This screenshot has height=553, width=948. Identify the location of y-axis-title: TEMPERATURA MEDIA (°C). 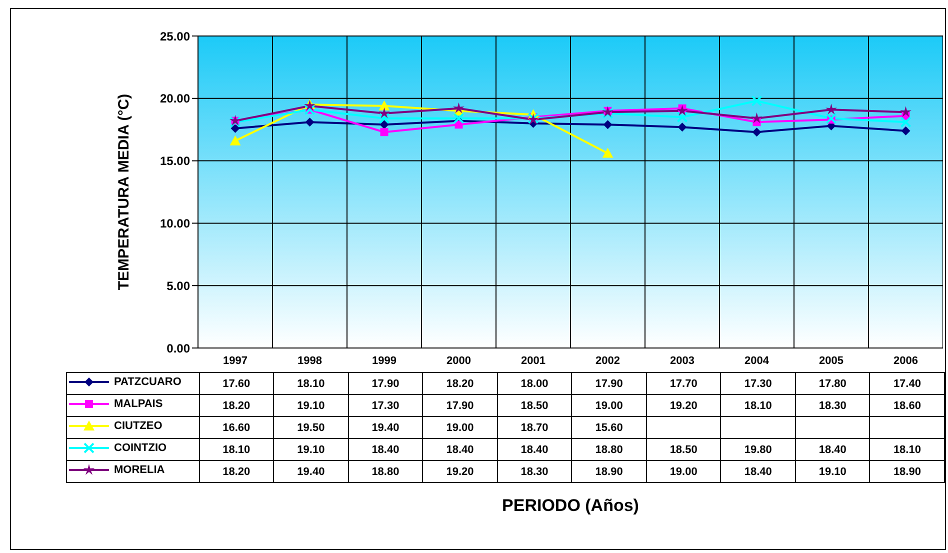
(123, 192).